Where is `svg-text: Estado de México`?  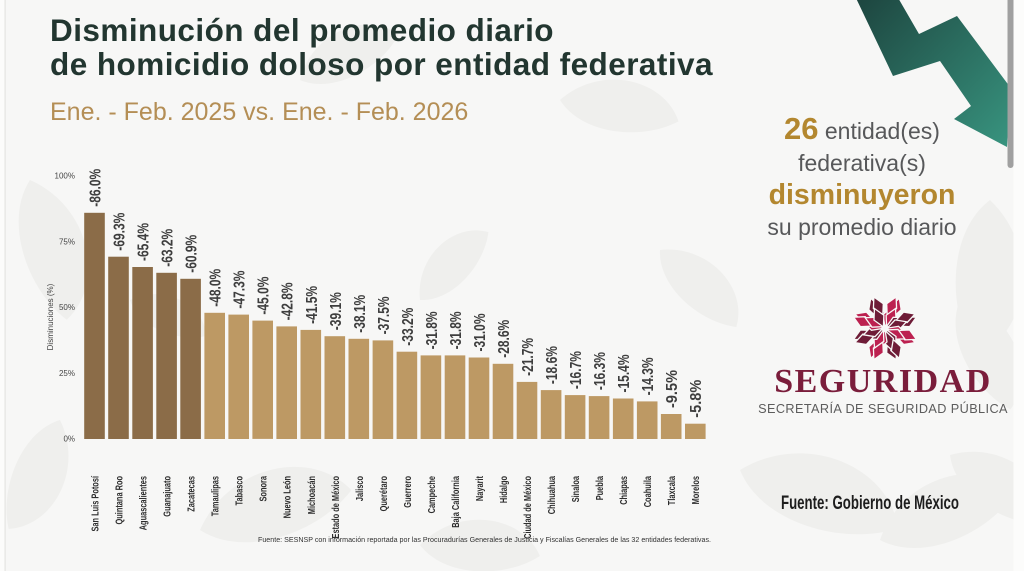 svg-text: Estado de México is located at coordinates (336, 507).